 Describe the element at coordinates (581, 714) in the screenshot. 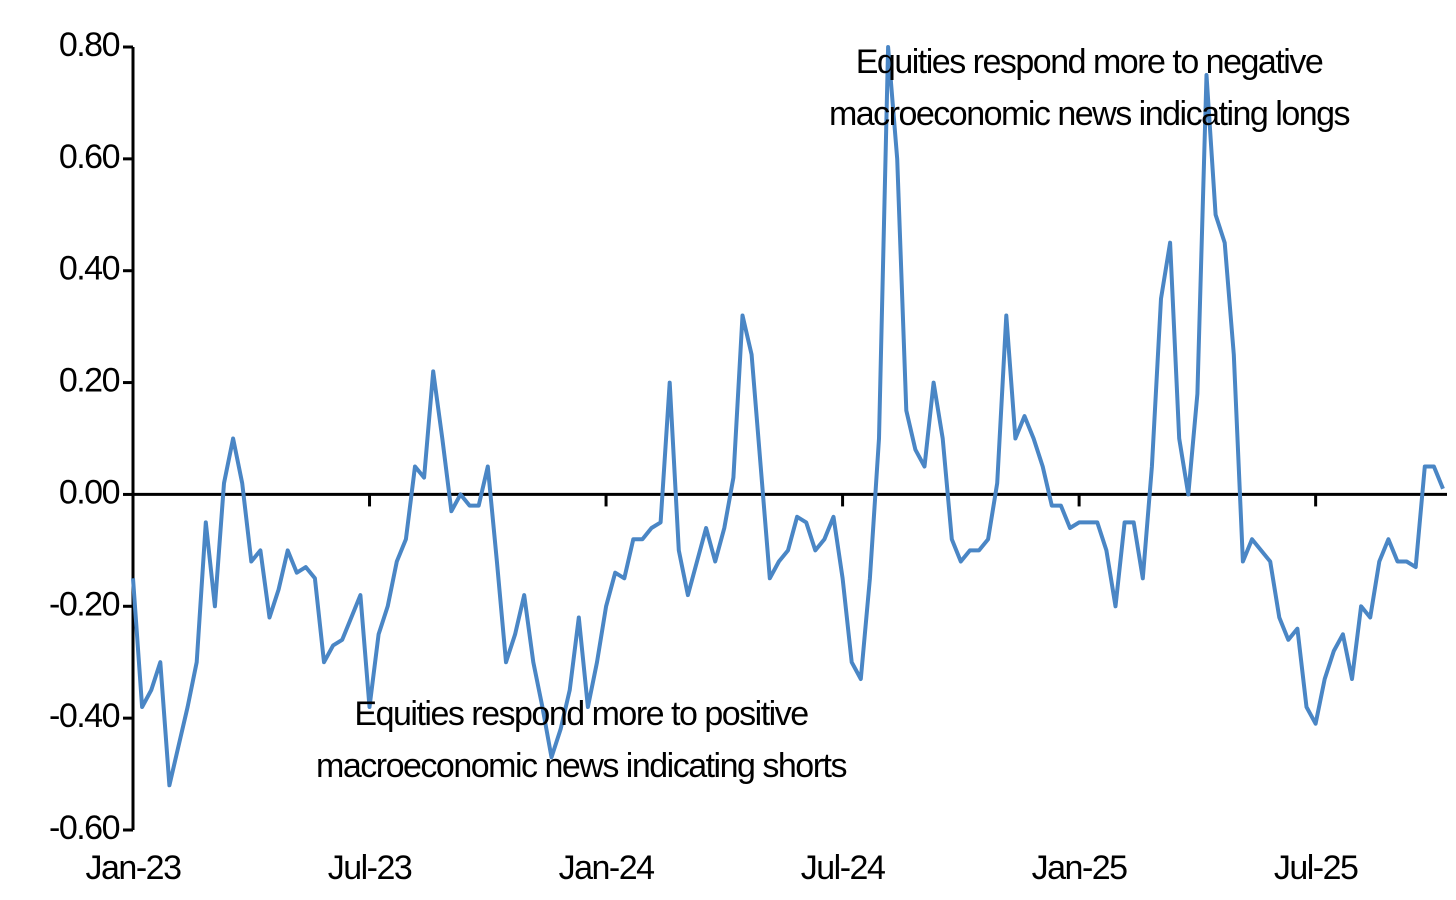

I see `annotation: Equities respond more to positive` at that location.